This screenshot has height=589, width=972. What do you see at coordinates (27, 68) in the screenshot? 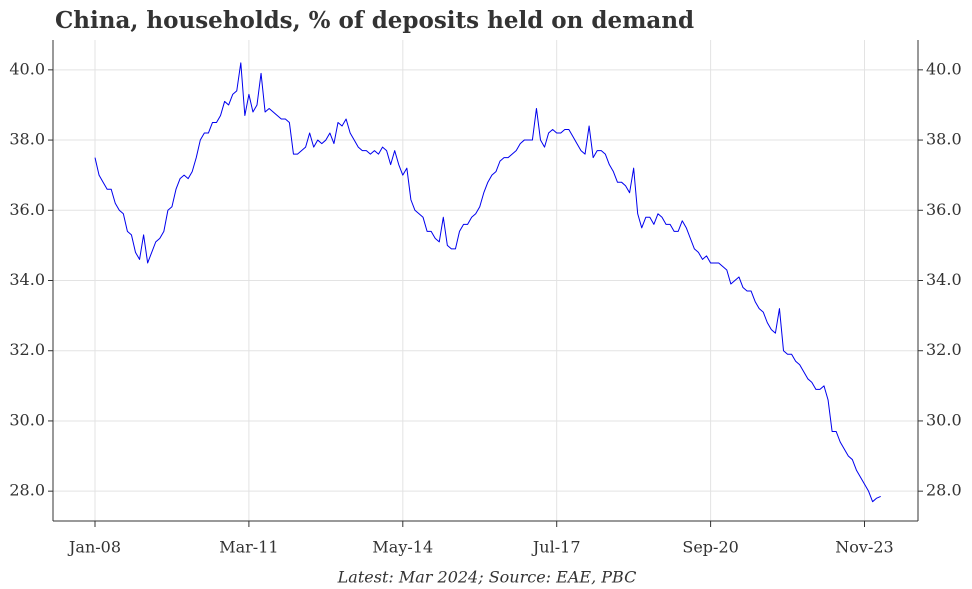
I see `y-tick-label: 40.0` at bounding box center [27, 68].